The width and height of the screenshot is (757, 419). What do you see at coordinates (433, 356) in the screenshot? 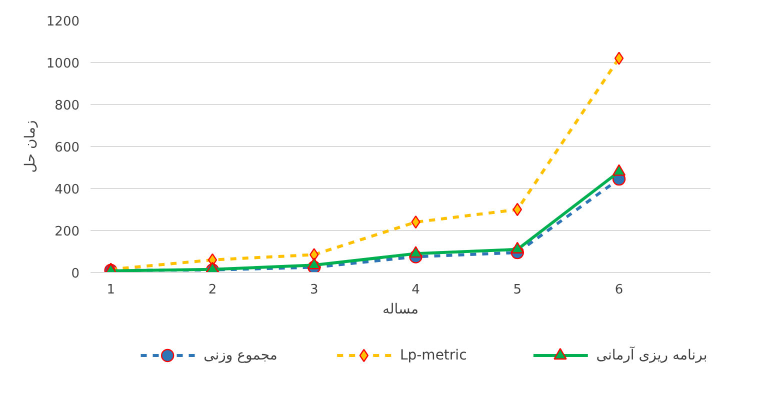
I see `legend-label: Lp-metric` at bounding box center [433, 356].